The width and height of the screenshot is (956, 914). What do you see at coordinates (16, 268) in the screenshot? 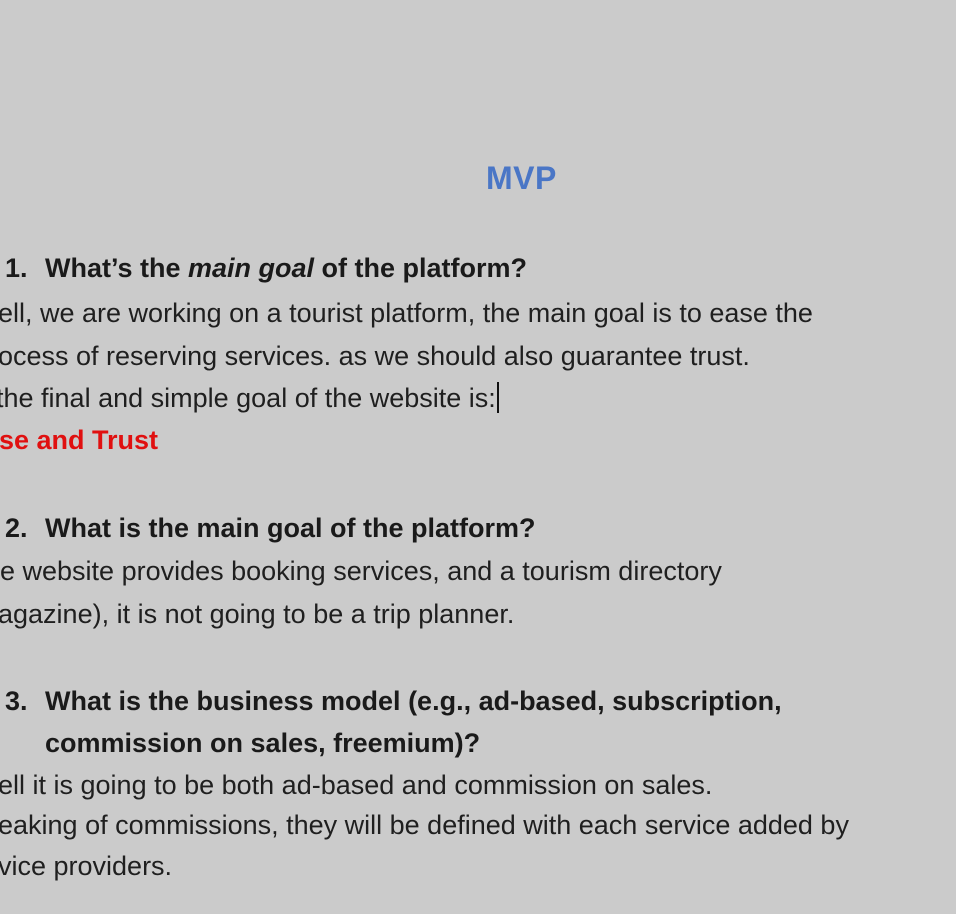
I see `question-1-number: 1.` at bounding box center [16, 268].